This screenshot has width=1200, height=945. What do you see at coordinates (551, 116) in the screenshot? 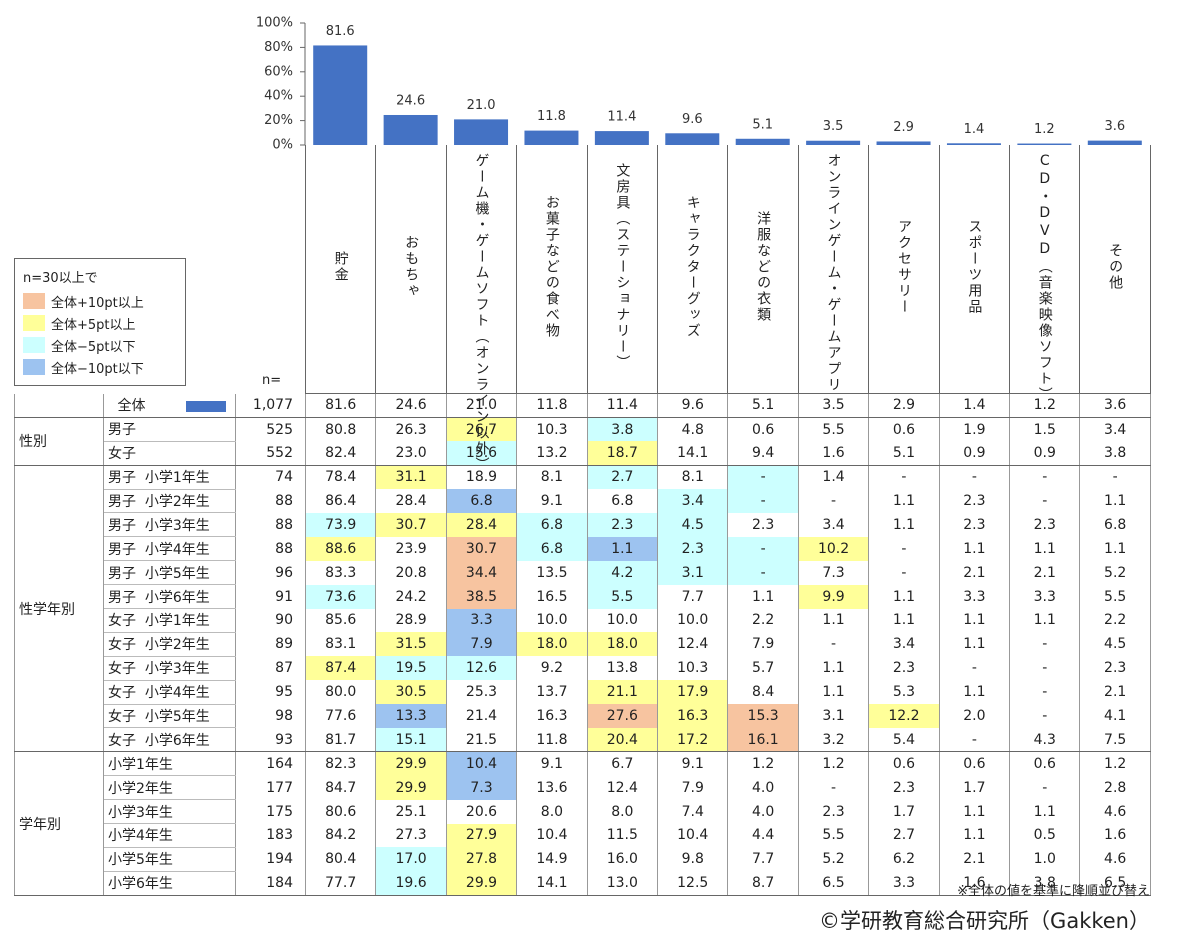
I see `value-label: 11.8` at bounding box center [551, 116].